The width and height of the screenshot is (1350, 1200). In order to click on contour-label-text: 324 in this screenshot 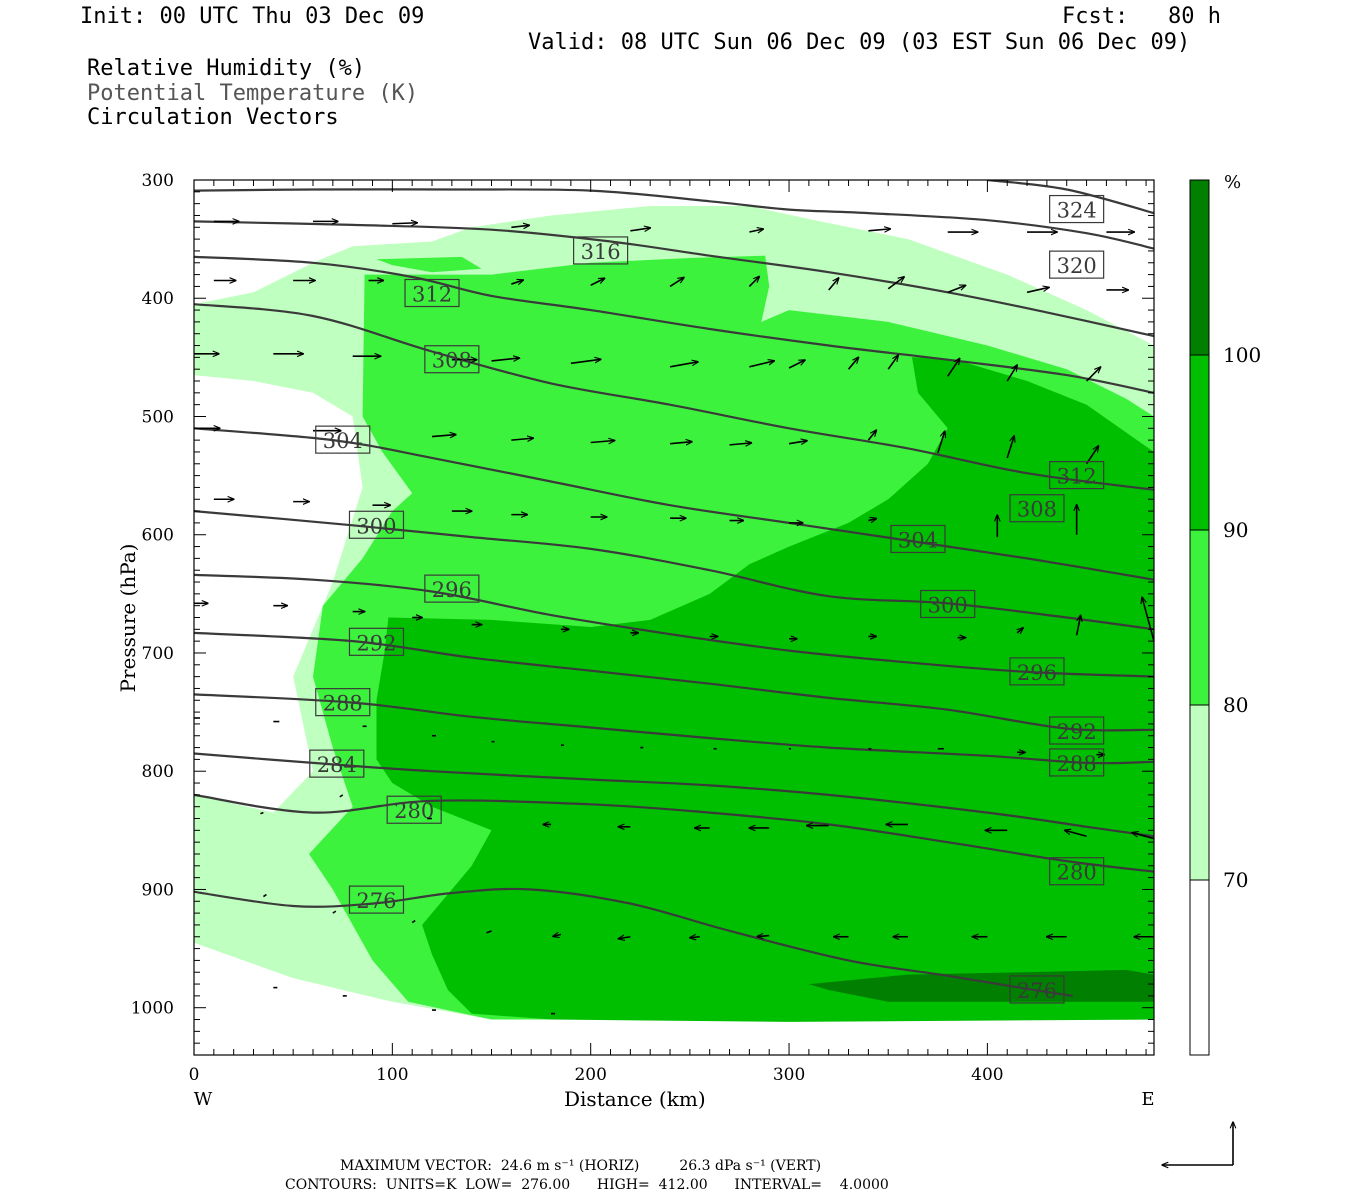, I will do `click(1077, 211)`.